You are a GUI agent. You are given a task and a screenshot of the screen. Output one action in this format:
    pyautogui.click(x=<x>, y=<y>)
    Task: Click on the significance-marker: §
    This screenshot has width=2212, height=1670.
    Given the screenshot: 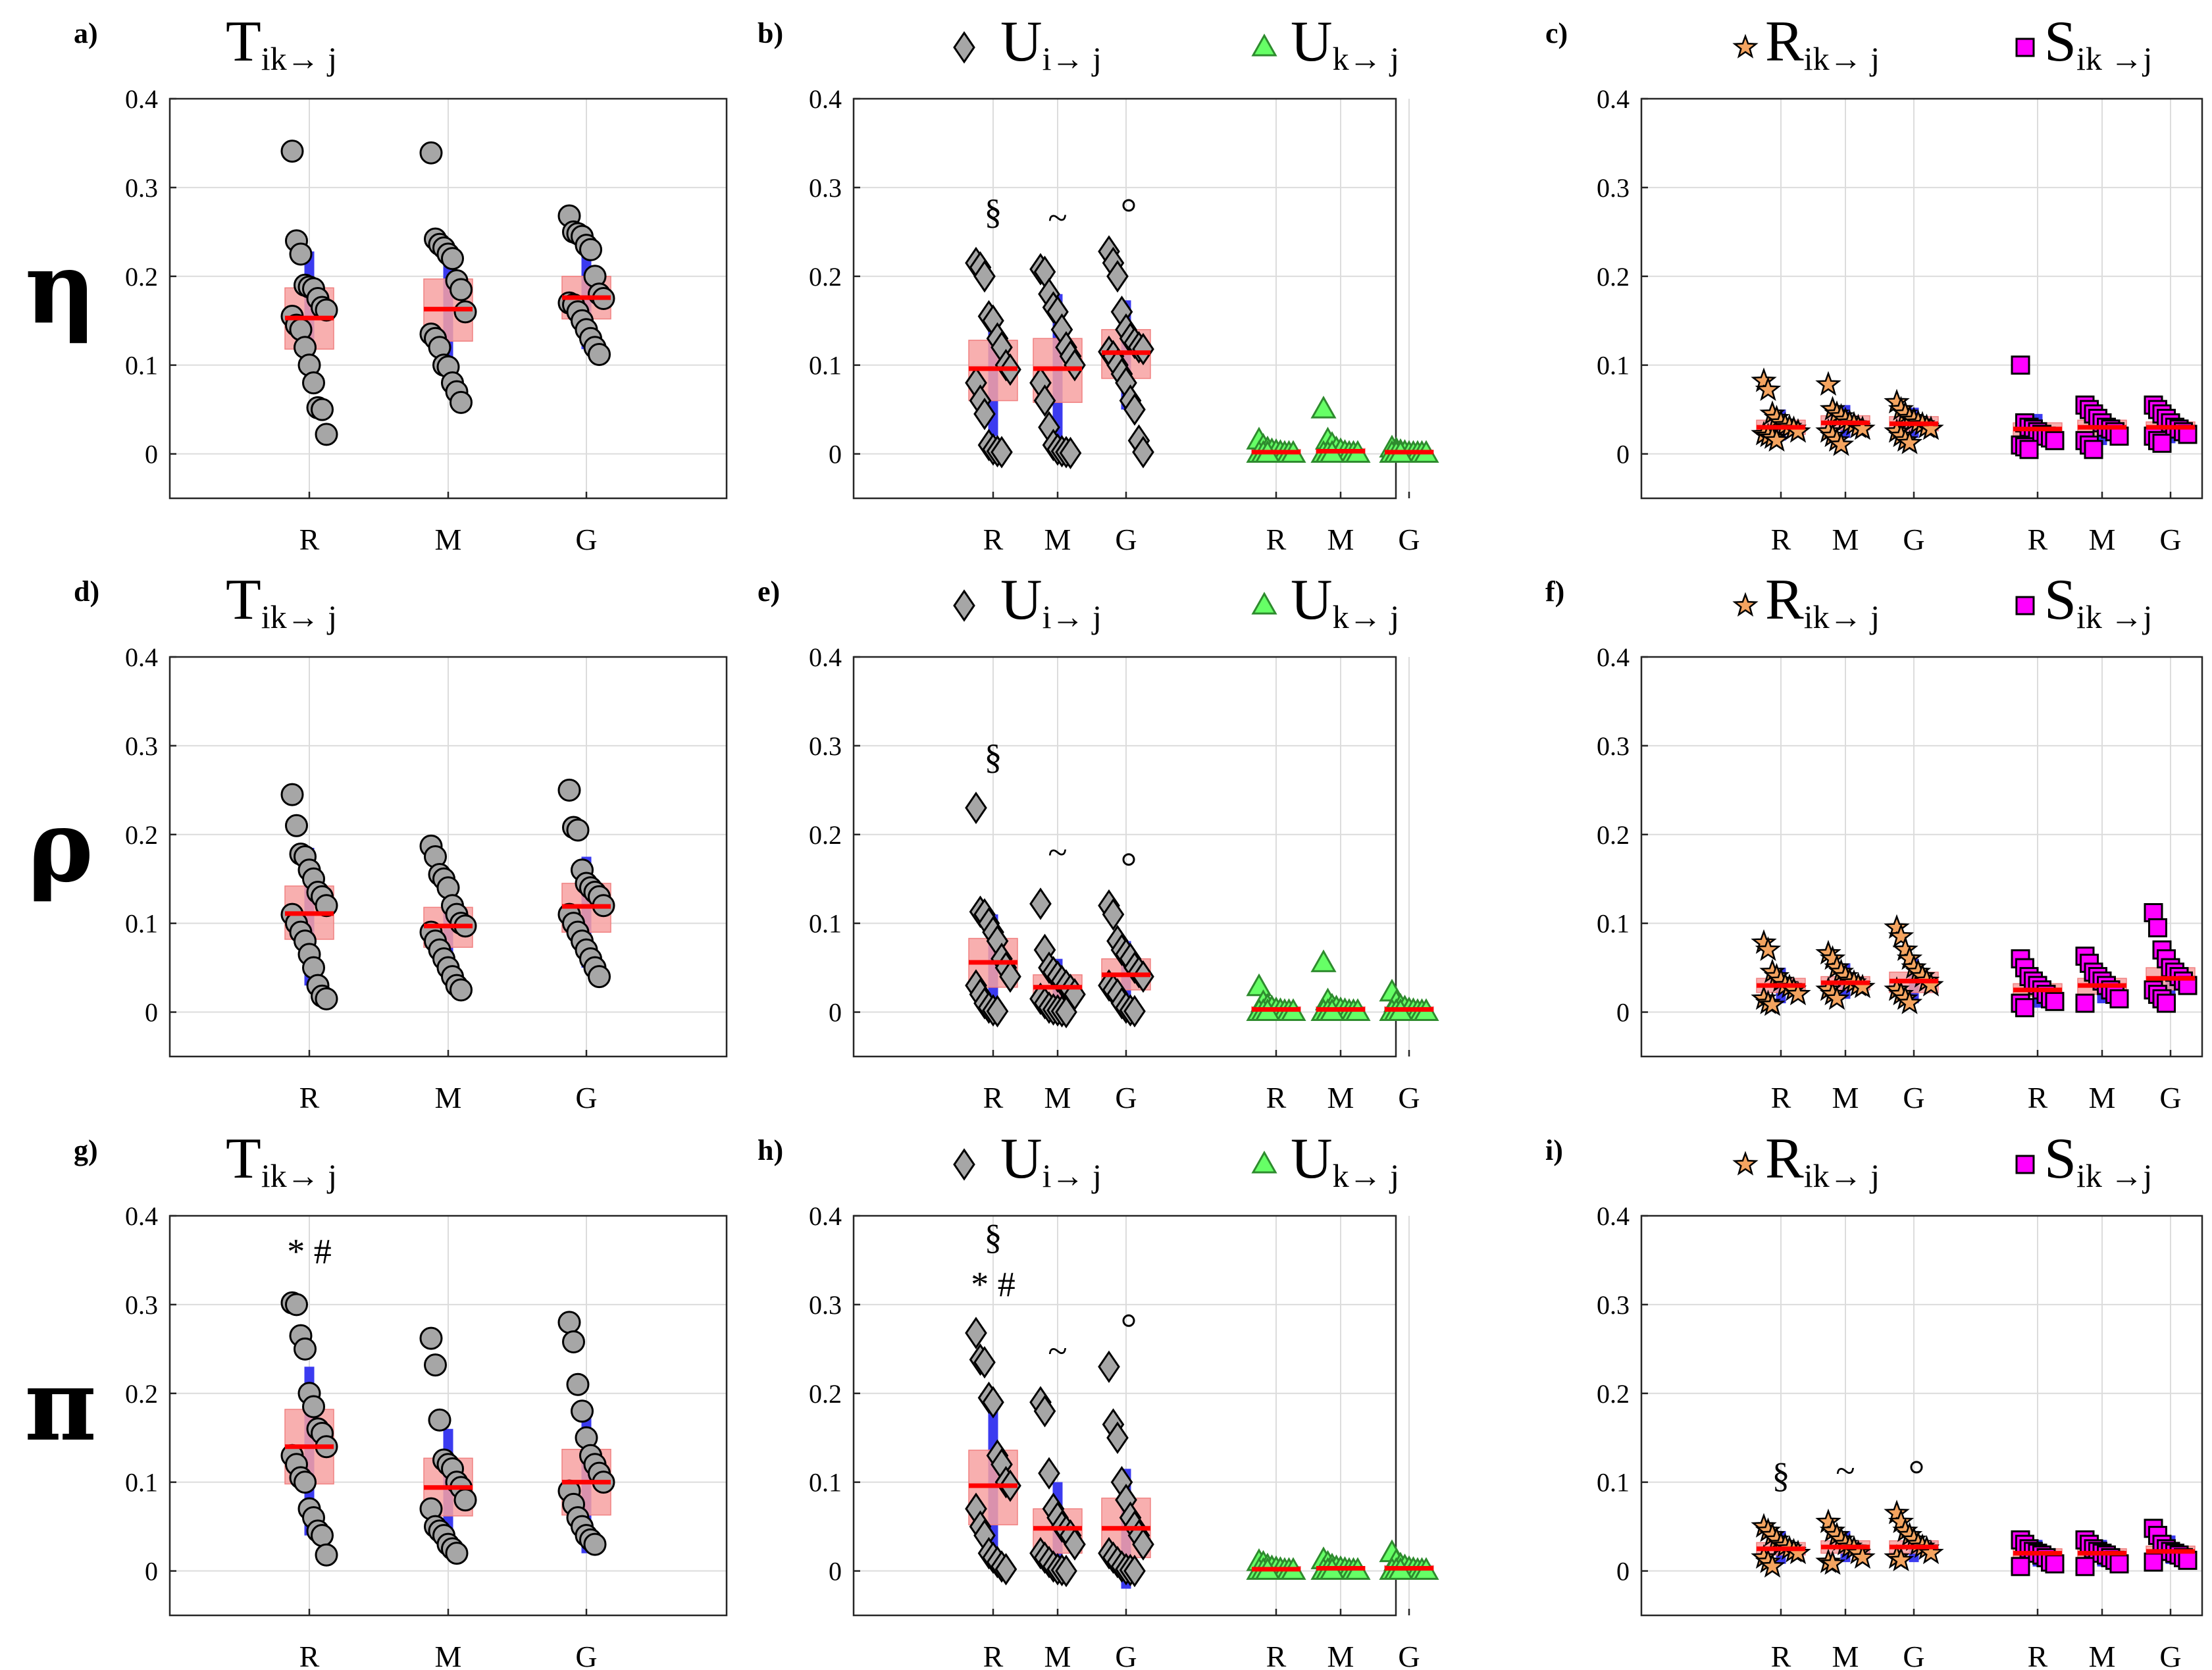 What is the action you would take?
    pyautogui.click(x=993, y=1237)
    